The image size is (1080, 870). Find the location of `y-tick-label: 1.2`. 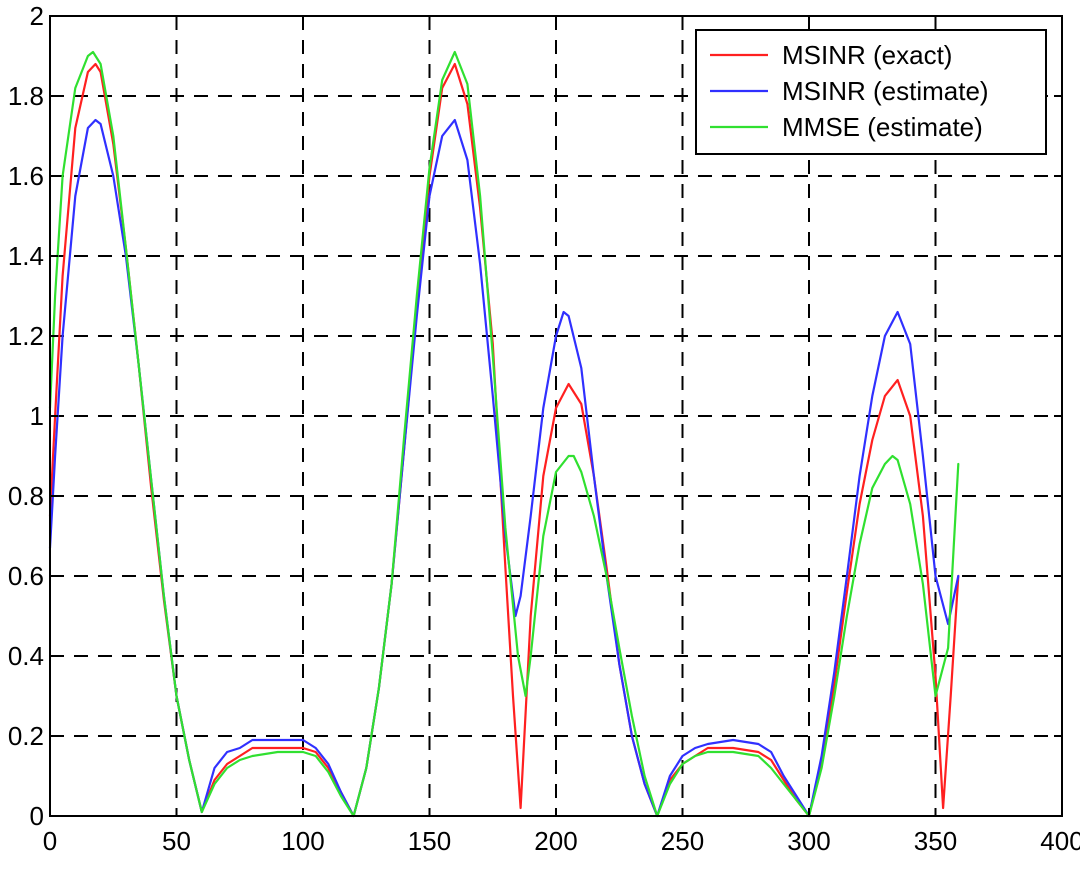

y-tick-label: 1.2 is located at coordinates (26, 336).